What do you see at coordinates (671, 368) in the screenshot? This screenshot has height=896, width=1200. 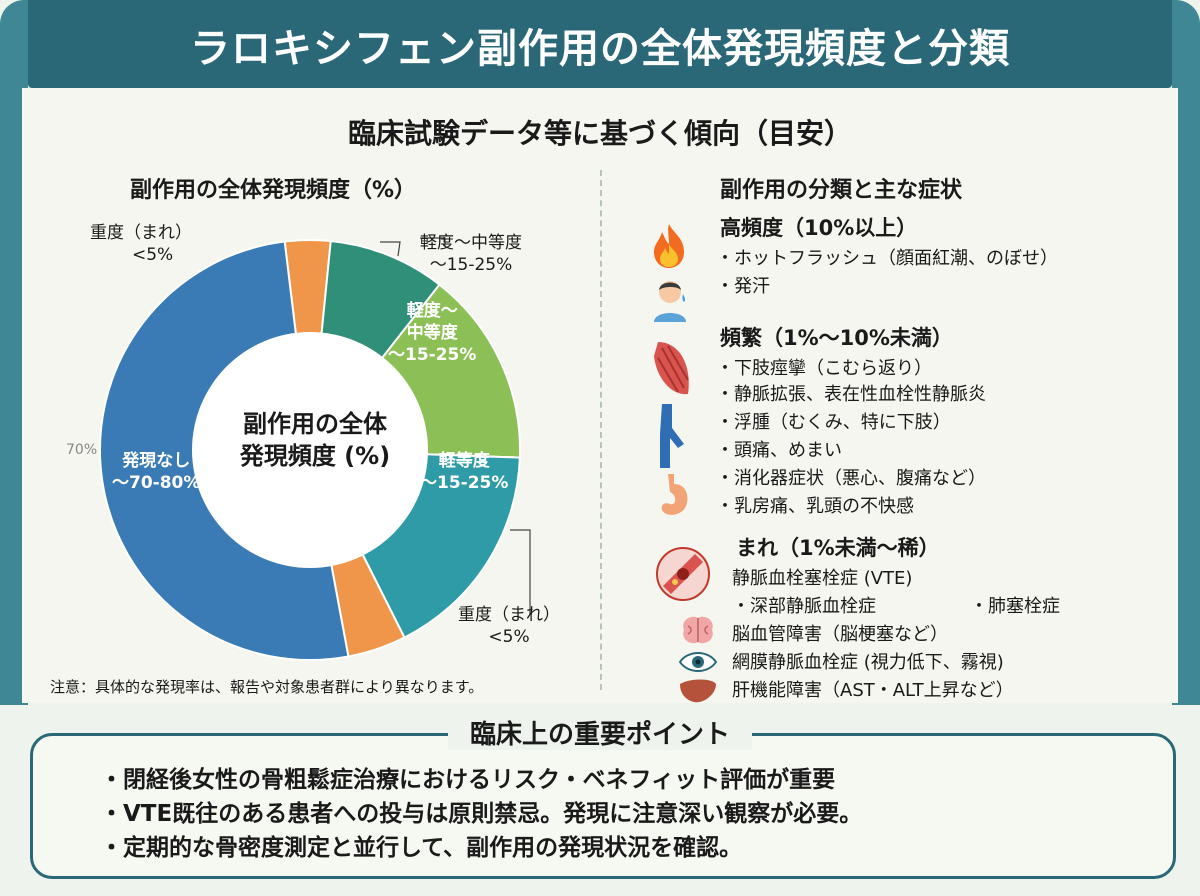 I see `muscle-icon` at bounding box center [671, 368].